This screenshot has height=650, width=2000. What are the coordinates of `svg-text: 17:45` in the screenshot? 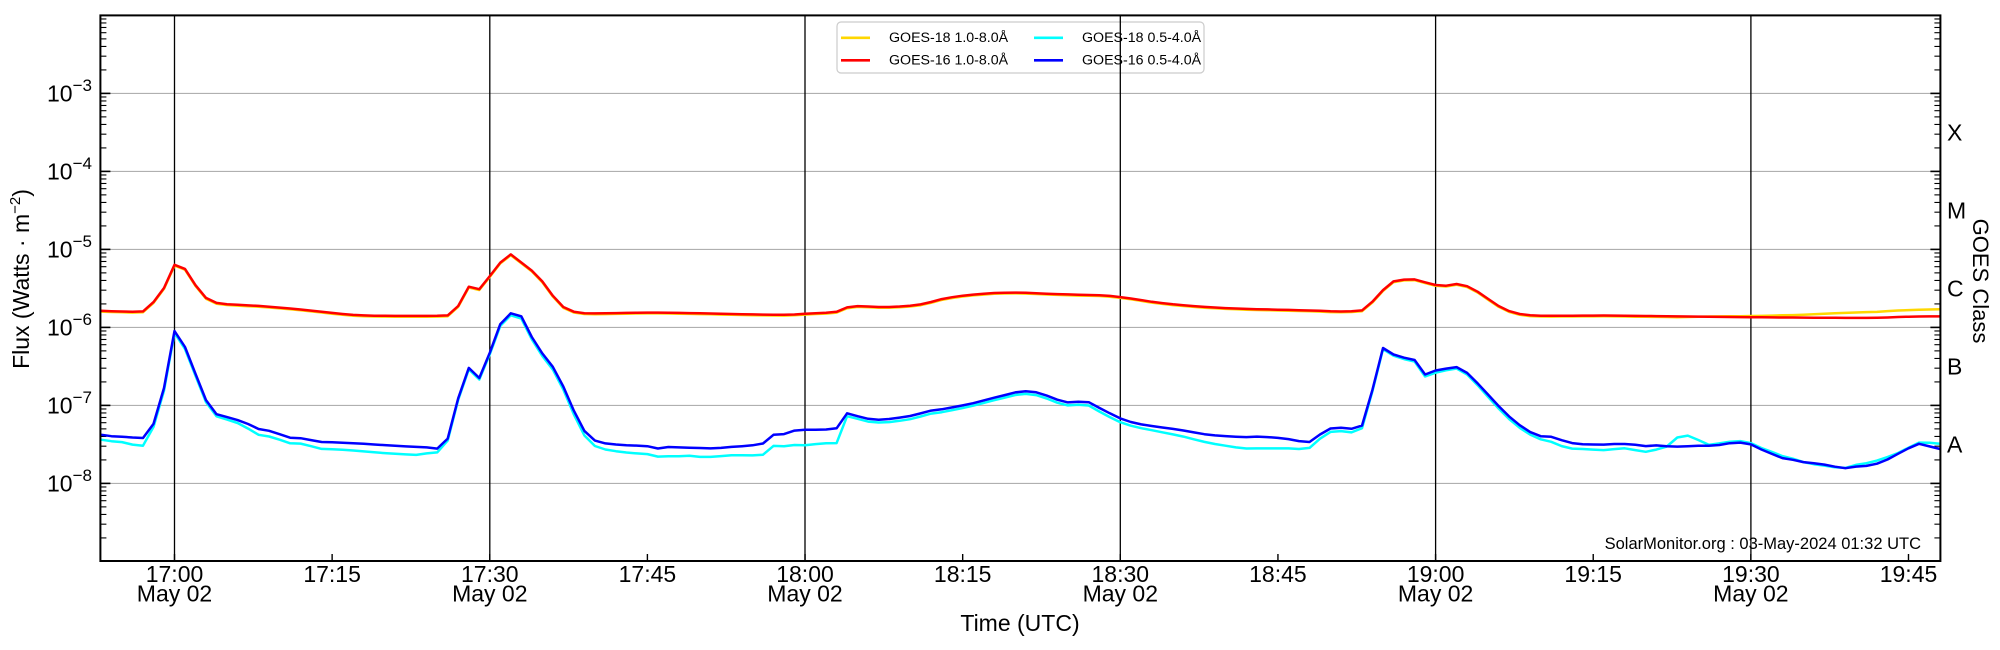 It's located at (648, 574).